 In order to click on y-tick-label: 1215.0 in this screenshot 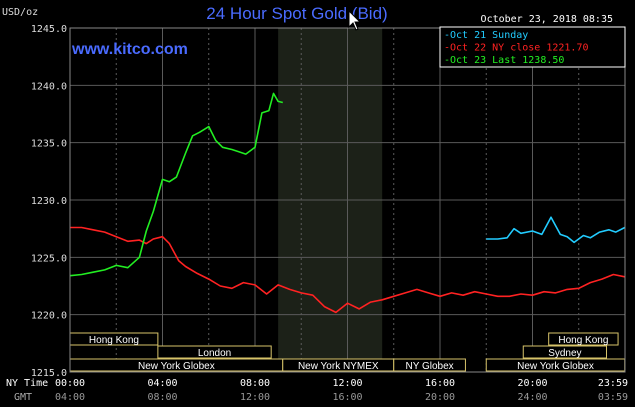, I will do `click(49, 373)`.